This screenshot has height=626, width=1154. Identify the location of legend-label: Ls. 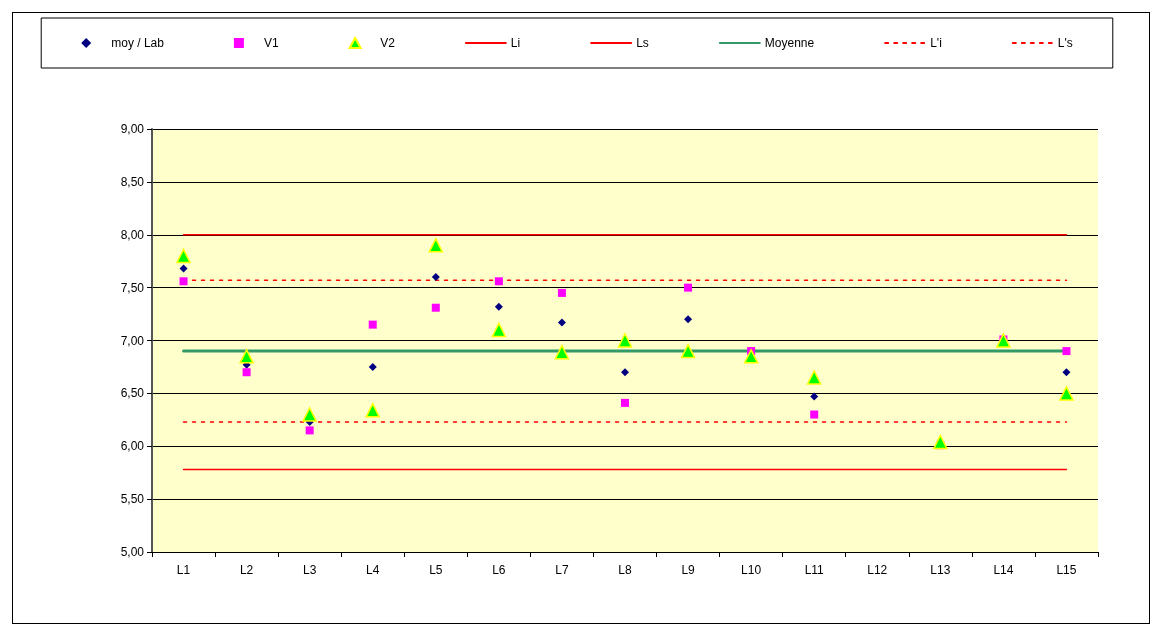
(642, 43).